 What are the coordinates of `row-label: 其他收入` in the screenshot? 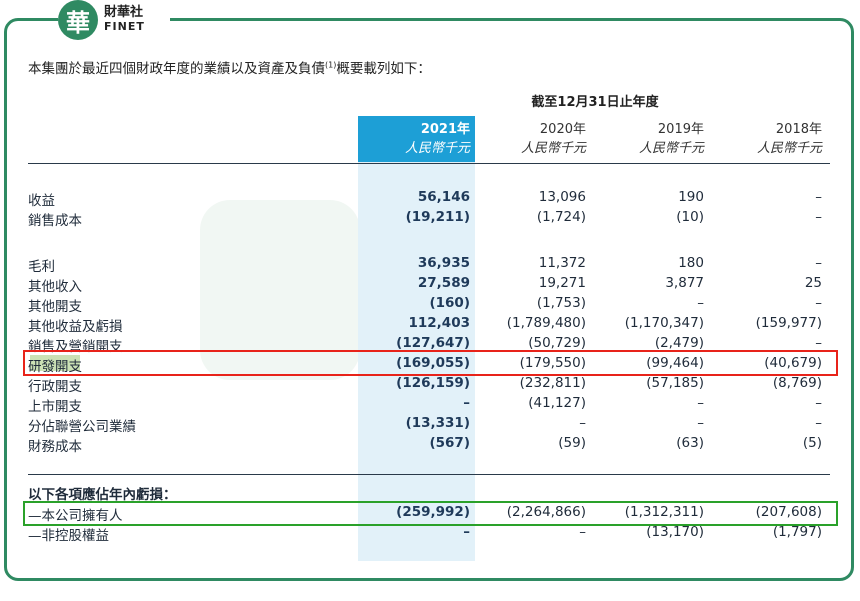 It's located at (55, 287).